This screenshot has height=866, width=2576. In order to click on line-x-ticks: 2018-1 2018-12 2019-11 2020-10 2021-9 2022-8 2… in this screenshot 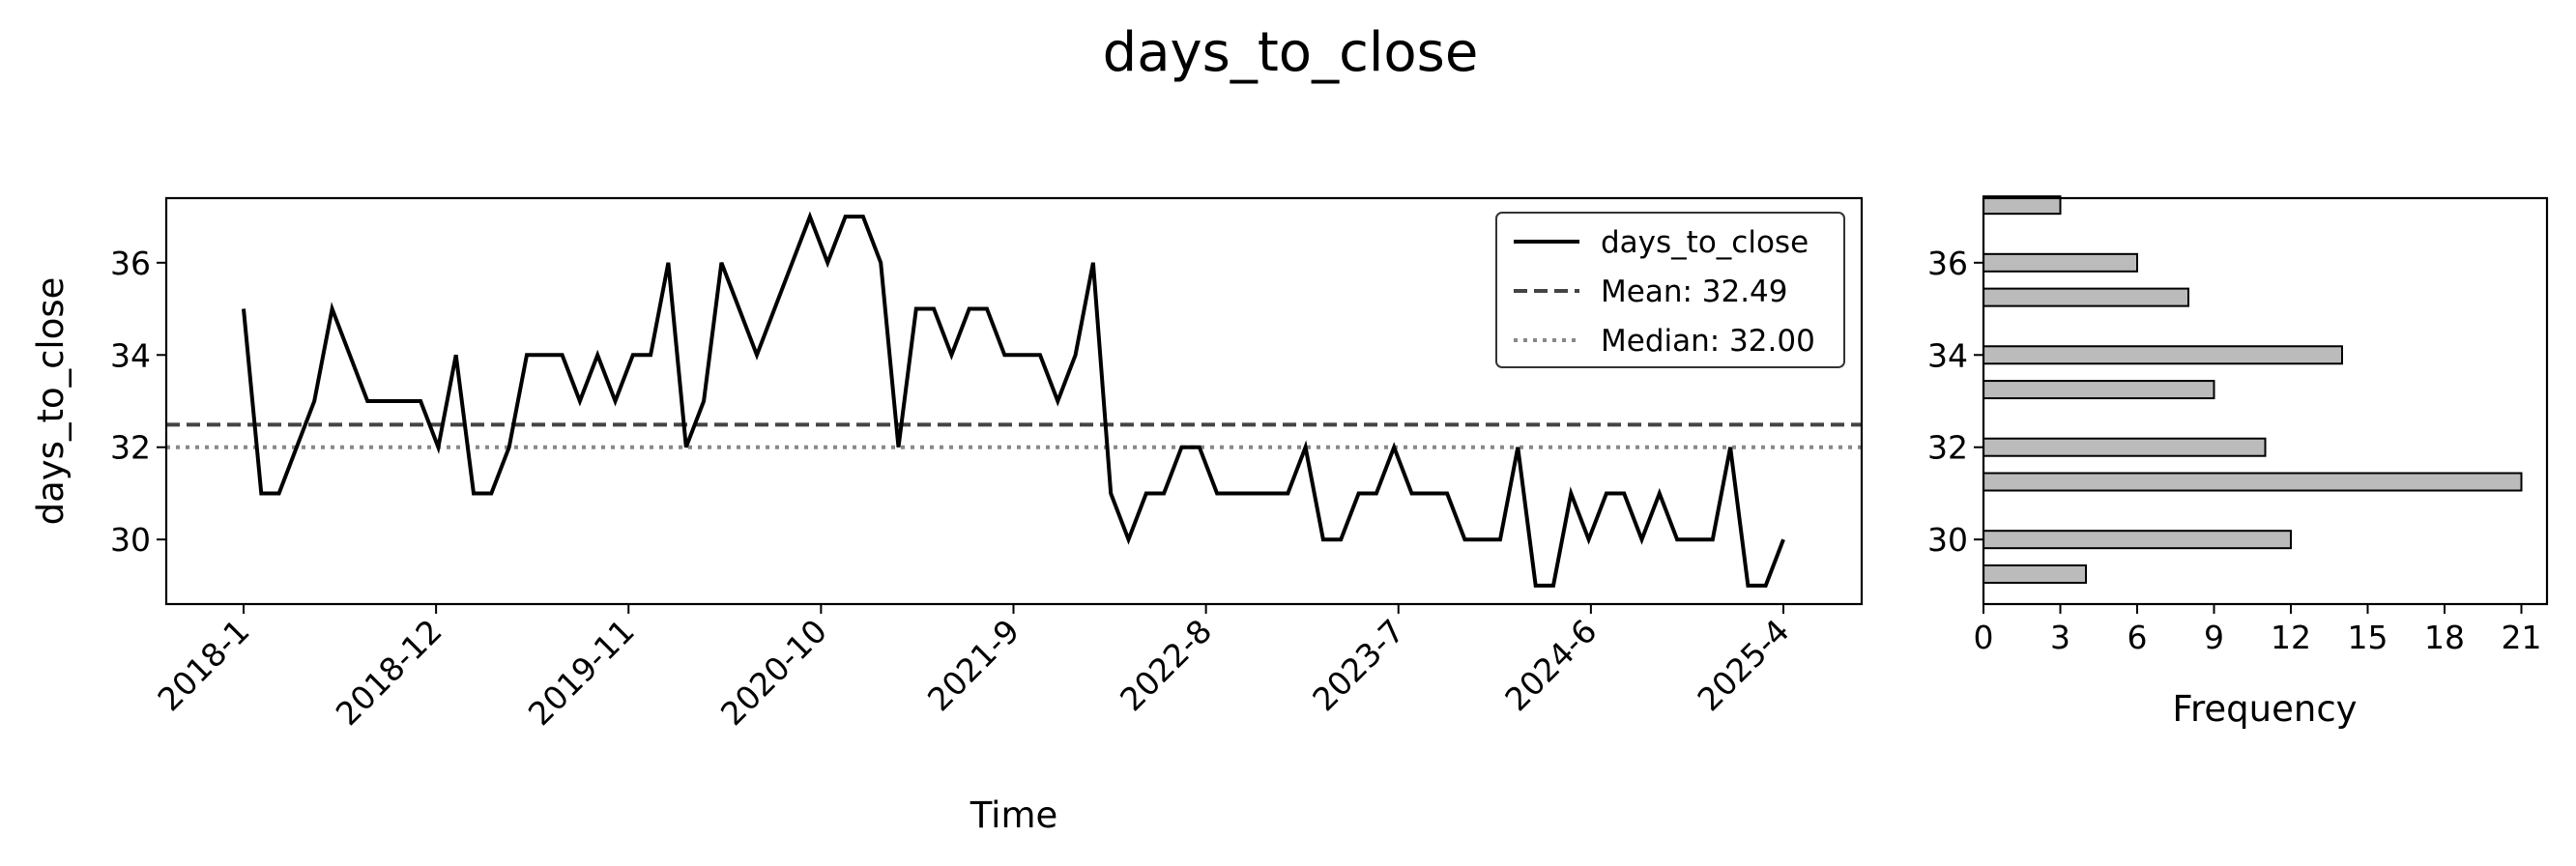, I will do `click(973, 668)`.